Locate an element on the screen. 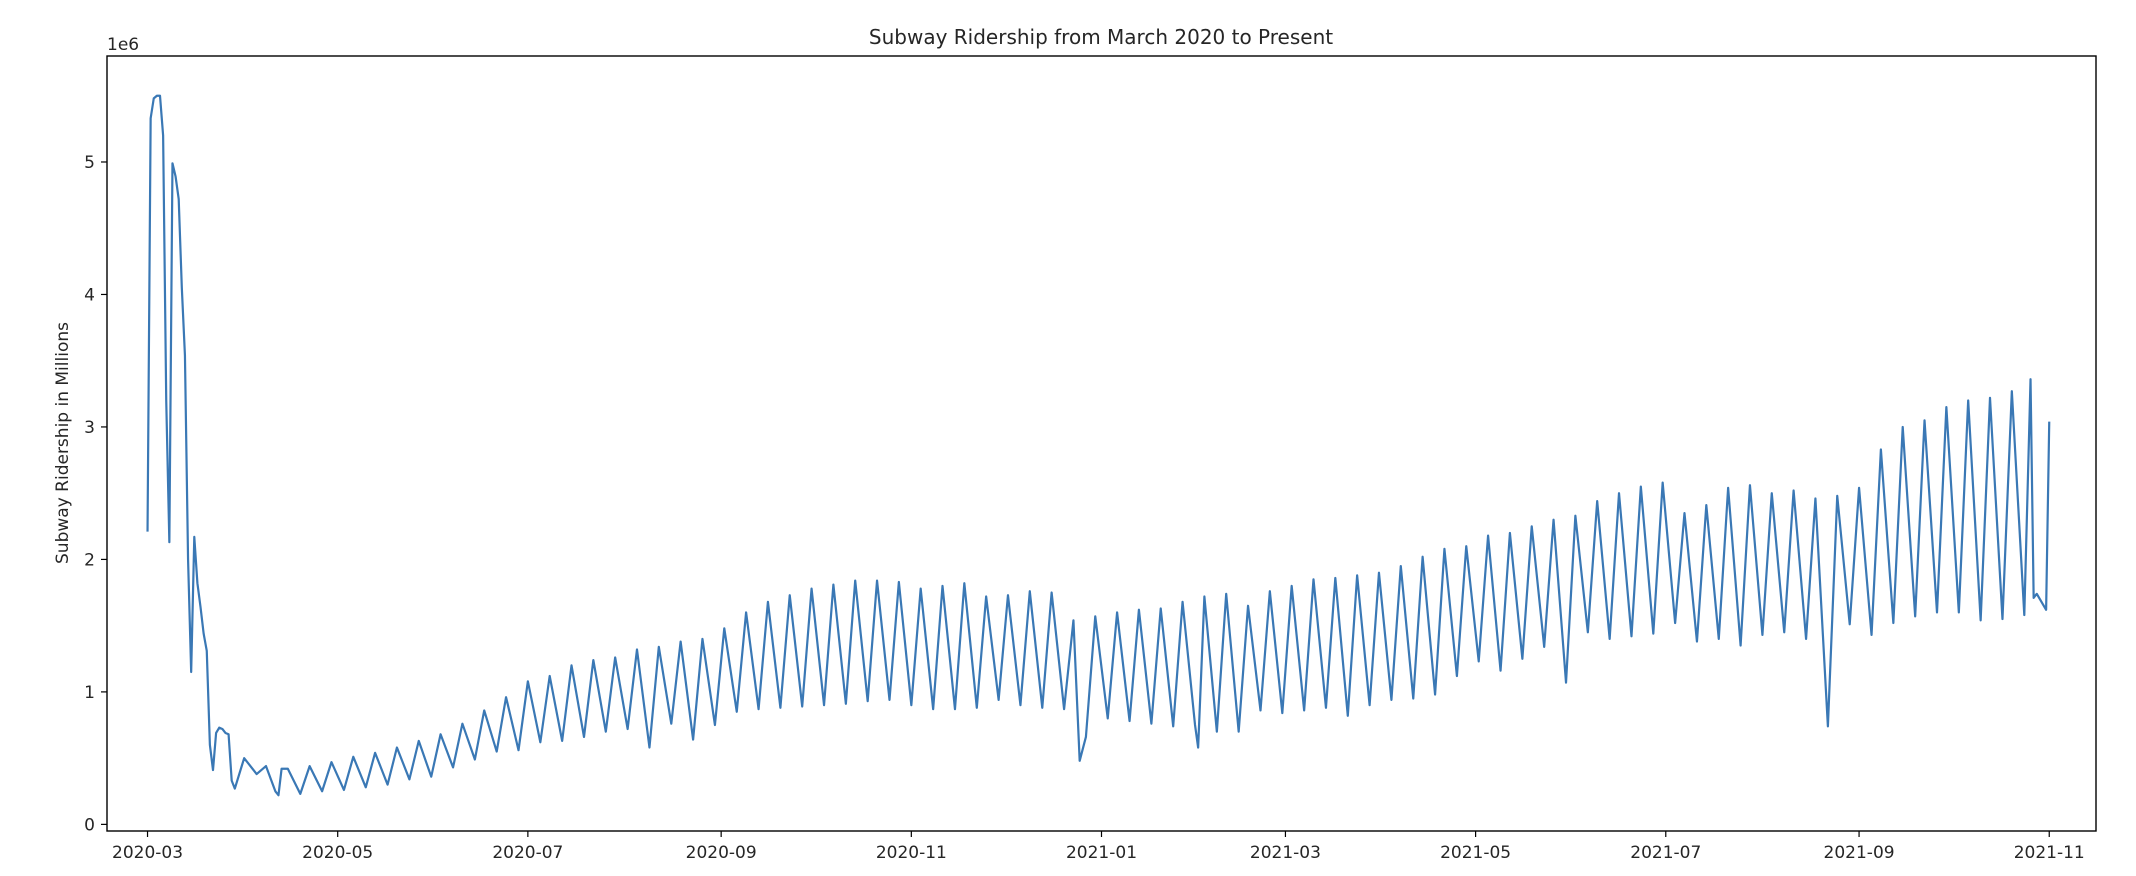 This screenshot has height=876, width=2136. x-tick-label: 2021-05 is located at coordinates (1475, 853).